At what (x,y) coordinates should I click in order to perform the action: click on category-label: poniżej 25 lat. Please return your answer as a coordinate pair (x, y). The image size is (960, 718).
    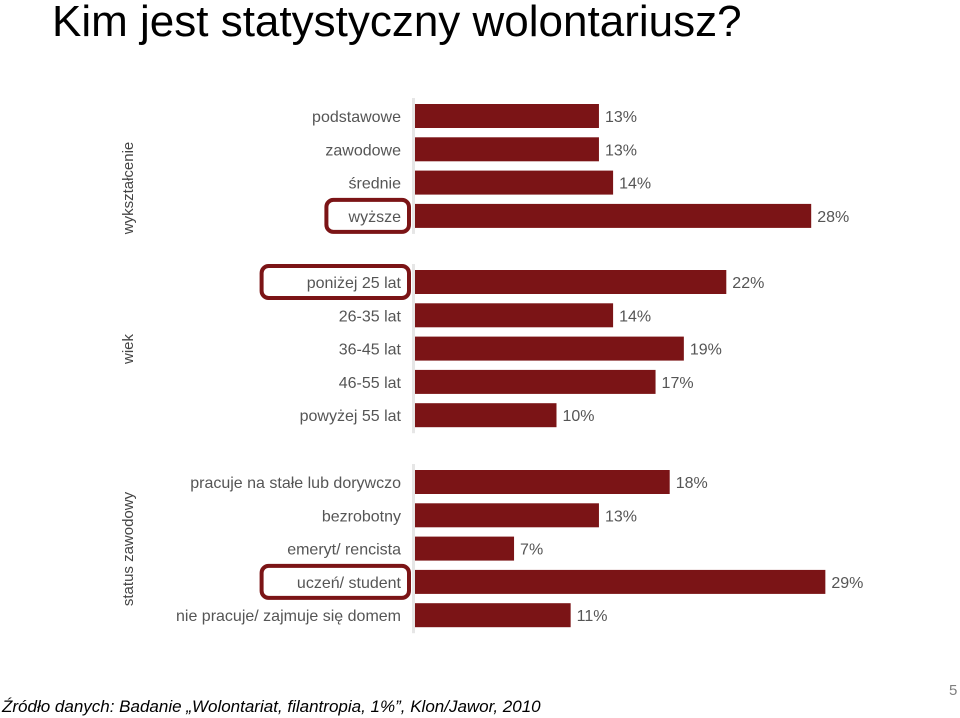
    Looking at the image, I should click on (354, 283).